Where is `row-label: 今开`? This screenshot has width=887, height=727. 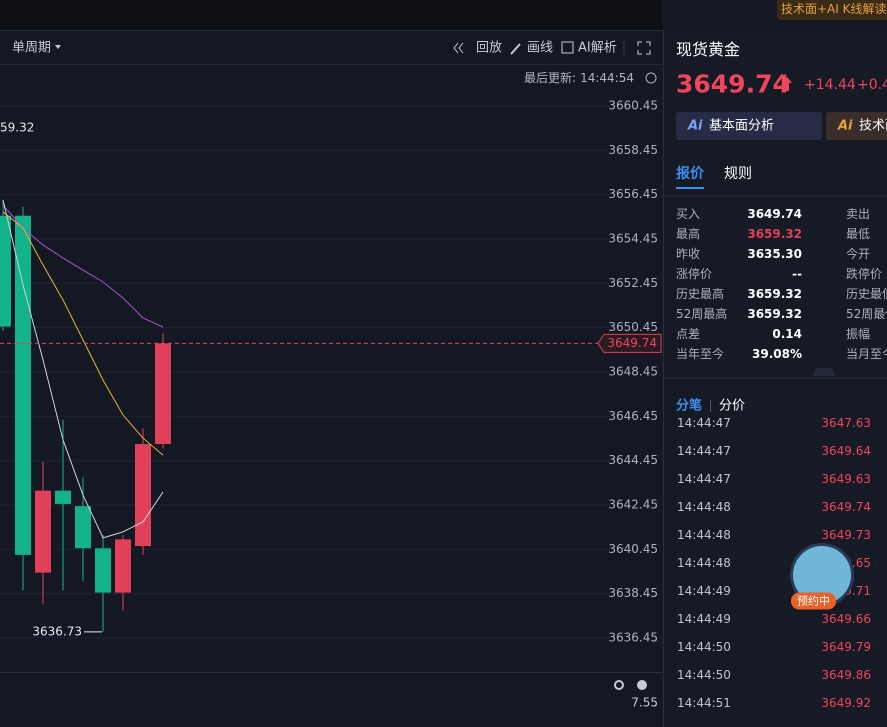
row-label: 今开 is located at coordinates (858, 254).